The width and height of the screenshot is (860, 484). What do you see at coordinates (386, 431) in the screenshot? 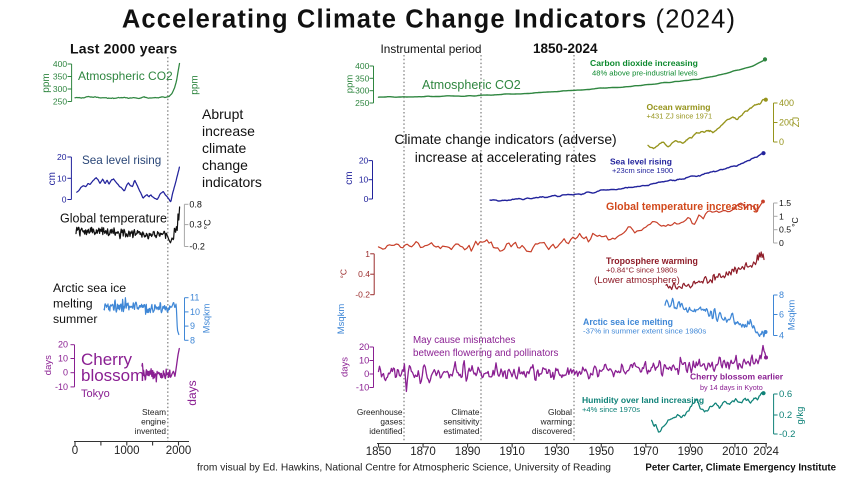
I see `svg-text: identified` at bounding box center [386, 431].